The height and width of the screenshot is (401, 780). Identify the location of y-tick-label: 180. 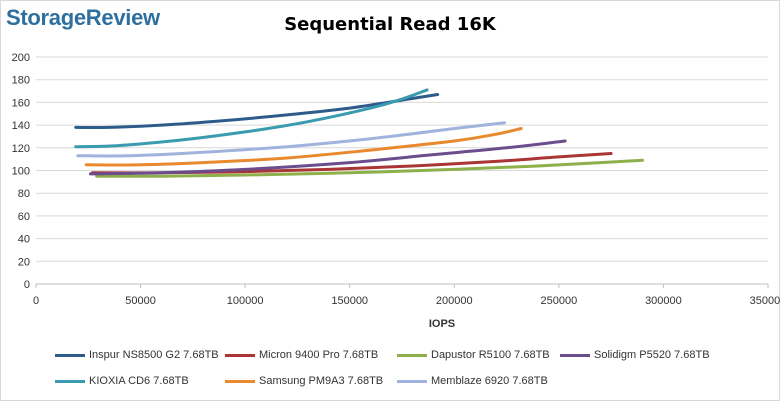
(21, 81).